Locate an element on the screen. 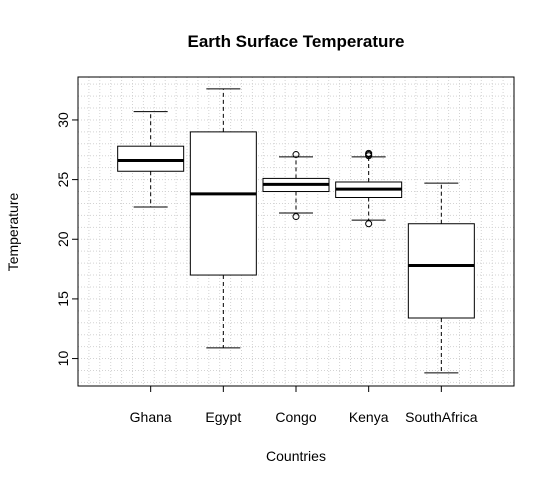 The image size is (554, 485). y-tick-label: 10 is located at coordinates (63, 359).